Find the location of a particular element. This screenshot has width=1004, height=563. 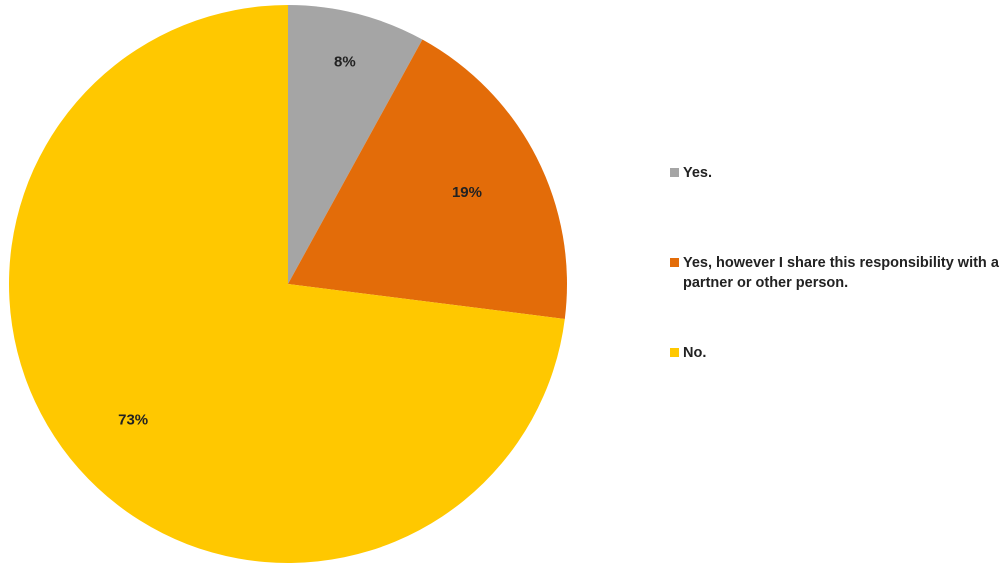

slice-label-yes: 8% is located at coordinates (345, 61).